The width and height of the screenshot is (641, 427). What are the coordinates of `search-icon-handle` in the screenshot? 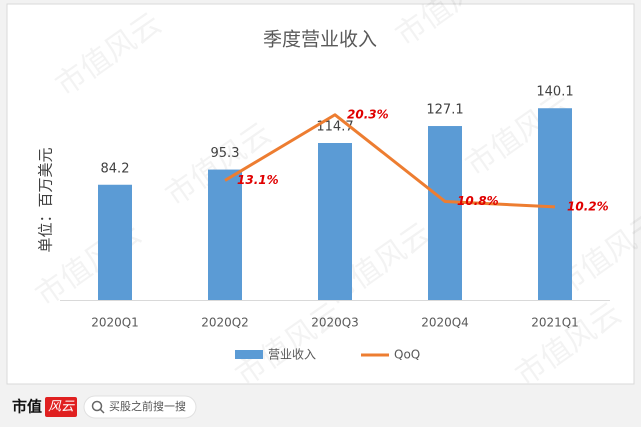 It's located at (102, 411).